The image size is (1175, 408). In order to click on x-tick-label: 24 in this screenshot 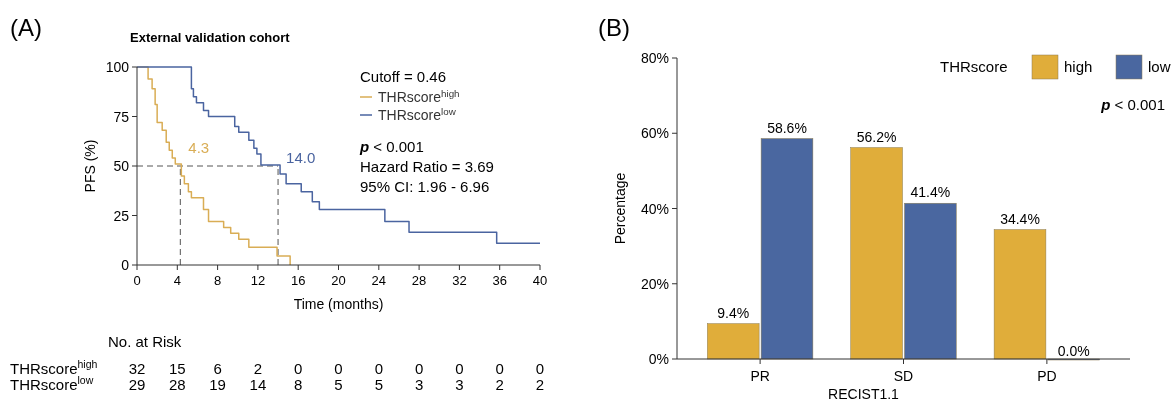, I will do `click(379, 280)`.